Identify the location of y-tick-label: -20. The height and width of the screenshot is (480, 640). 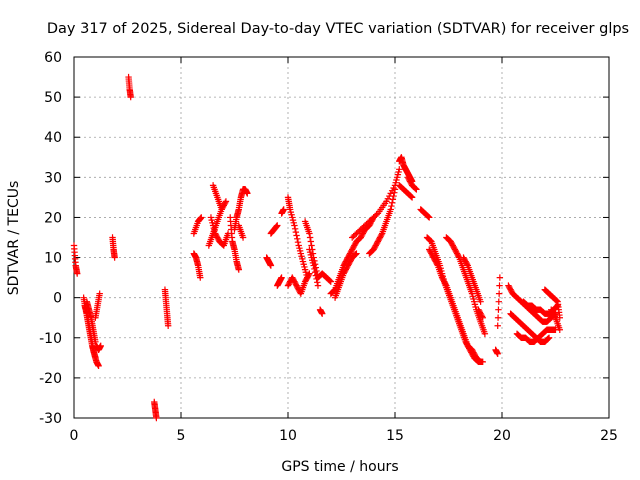
(50, 379).